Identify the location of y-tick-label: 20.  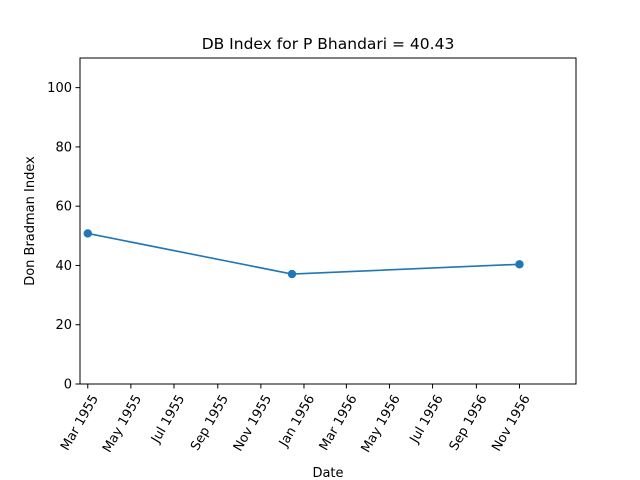
(63, 325).